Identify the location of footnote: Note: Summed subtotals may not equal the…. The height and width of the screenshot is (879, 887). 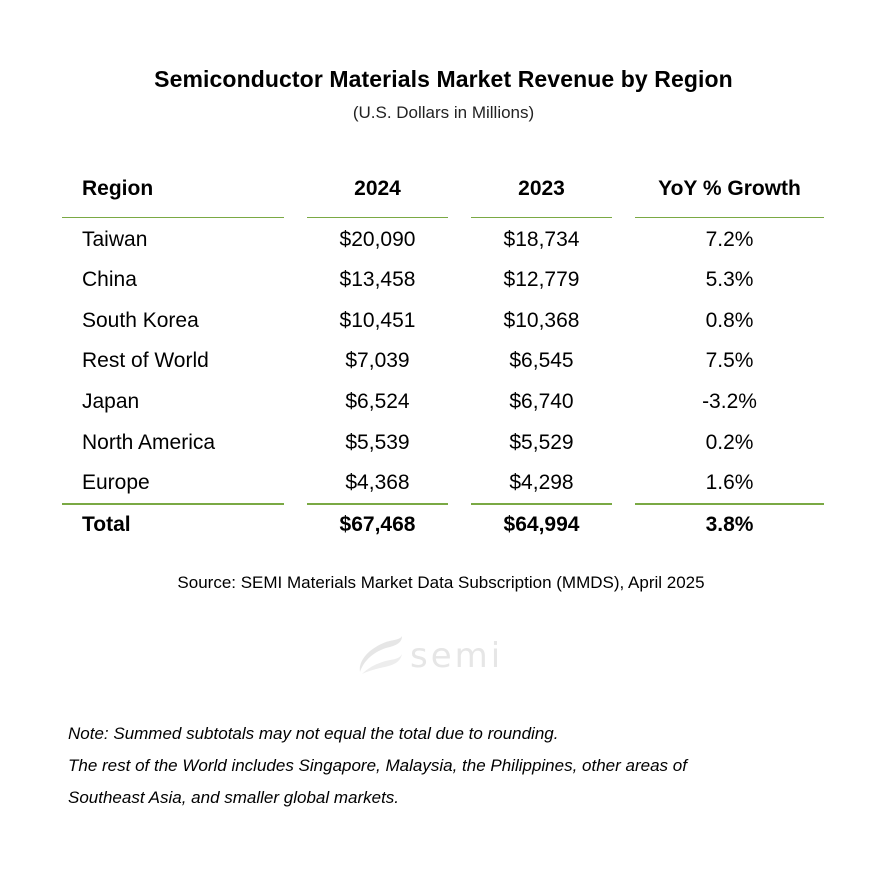
(313, 733).